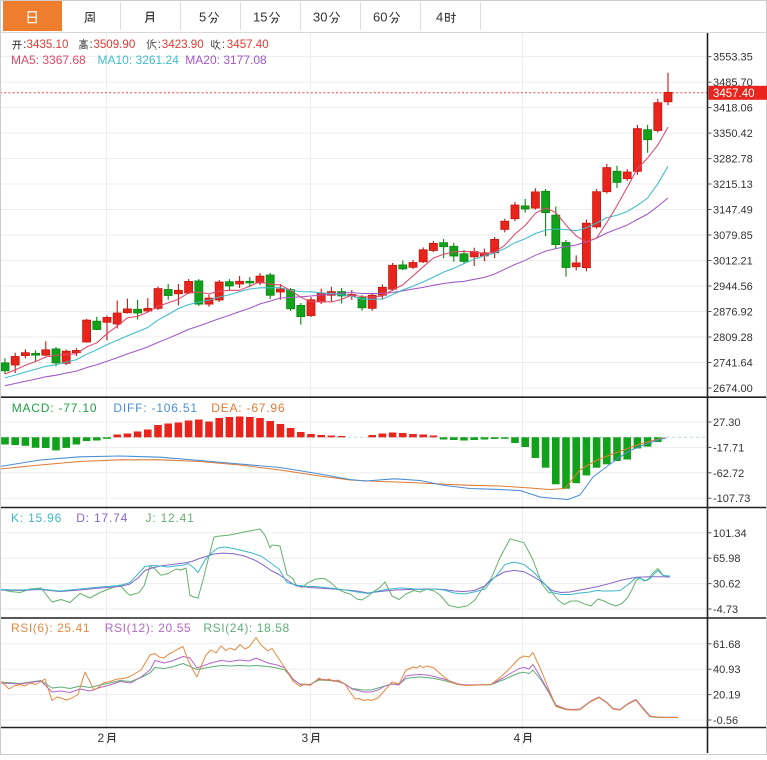 Image resolution: width=767 pixels, height=760 pixels. Describe the element at coordinates (155, 408) in the screenshot. I see `svg-text: DIFF: -106.51` at that location.